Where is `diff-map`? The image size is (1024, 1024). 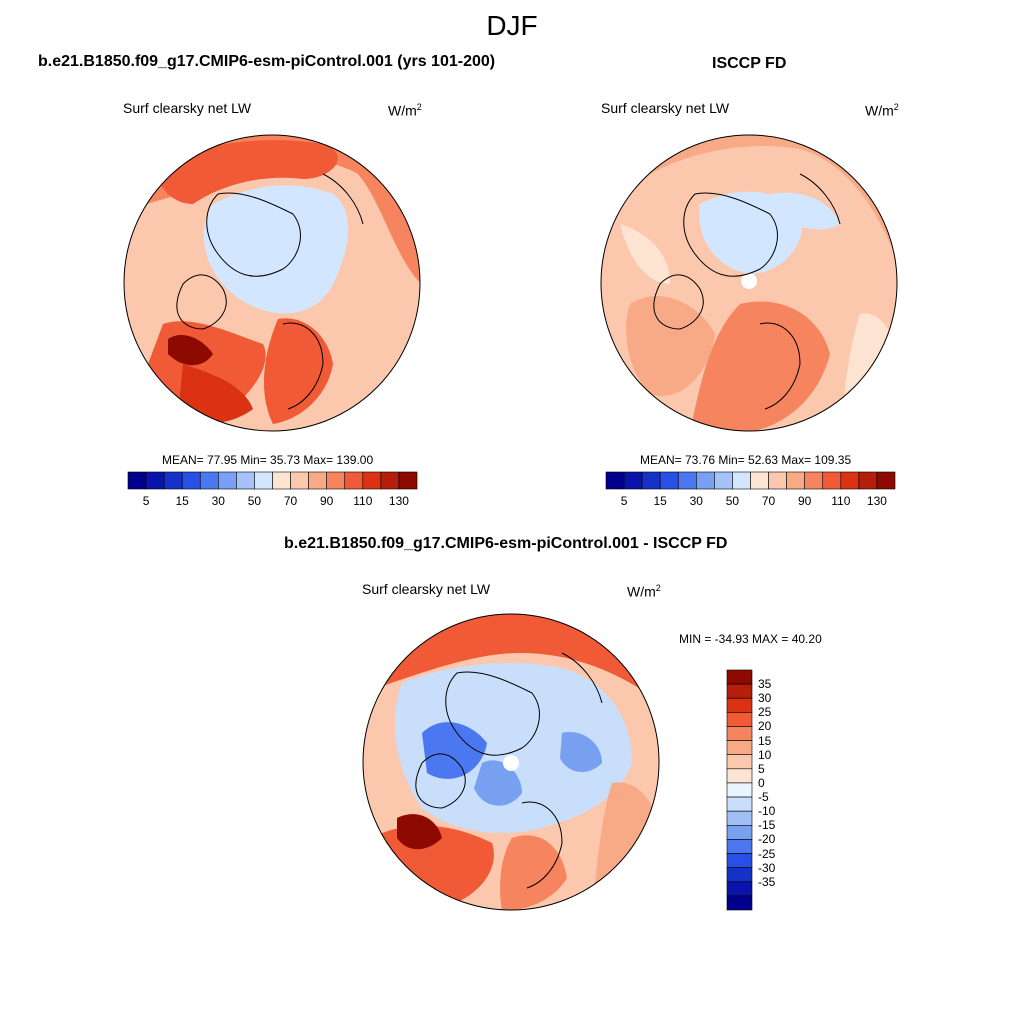 diff-map is located at coordinates (511, 762).